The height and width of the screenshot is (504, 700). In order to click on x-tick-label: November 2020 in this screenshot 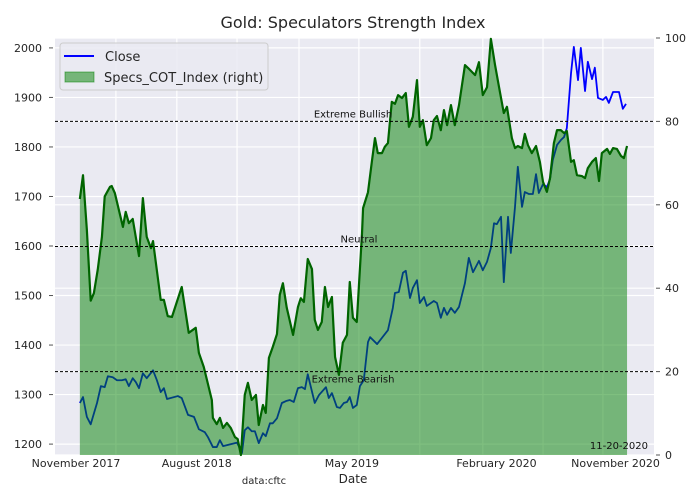, I will do `click(615, 463)`.